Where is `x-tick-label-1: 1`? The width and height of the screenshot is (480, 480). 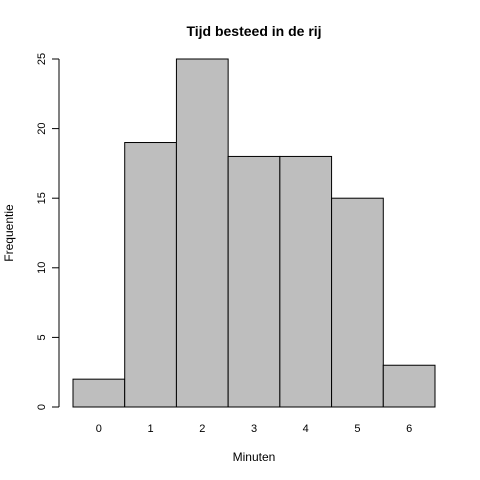 x-tick-label-1: 1 is located at coordinates (151, 429).